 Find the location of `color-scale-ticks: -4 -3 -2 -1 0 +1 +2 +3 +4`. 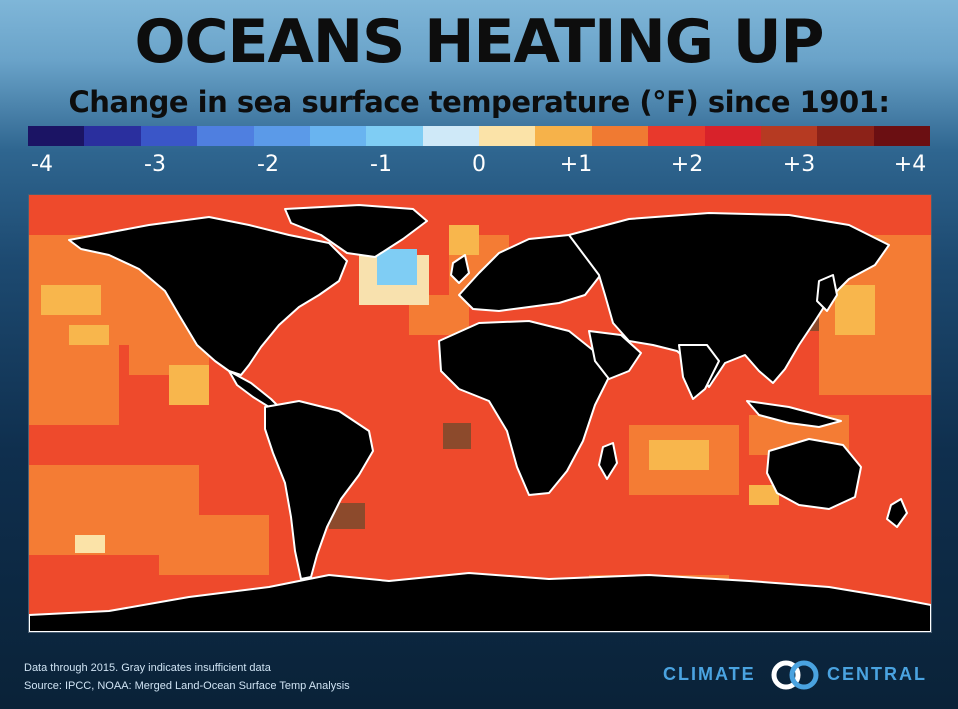

color-scale-ticks: -4 -3 -2 -1 0 +1 +2 +3 +4 is located at coordinates (479, 169).